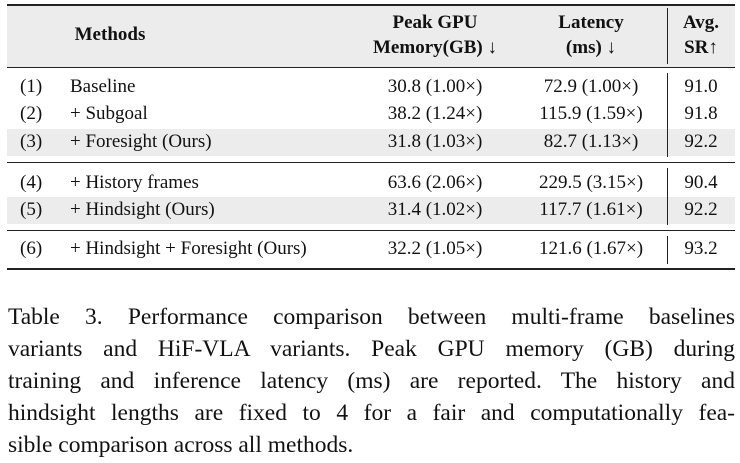 This screenshot has width=740, height=463. I want to click on header-cell: (ms) ↓, so click(591, 47).